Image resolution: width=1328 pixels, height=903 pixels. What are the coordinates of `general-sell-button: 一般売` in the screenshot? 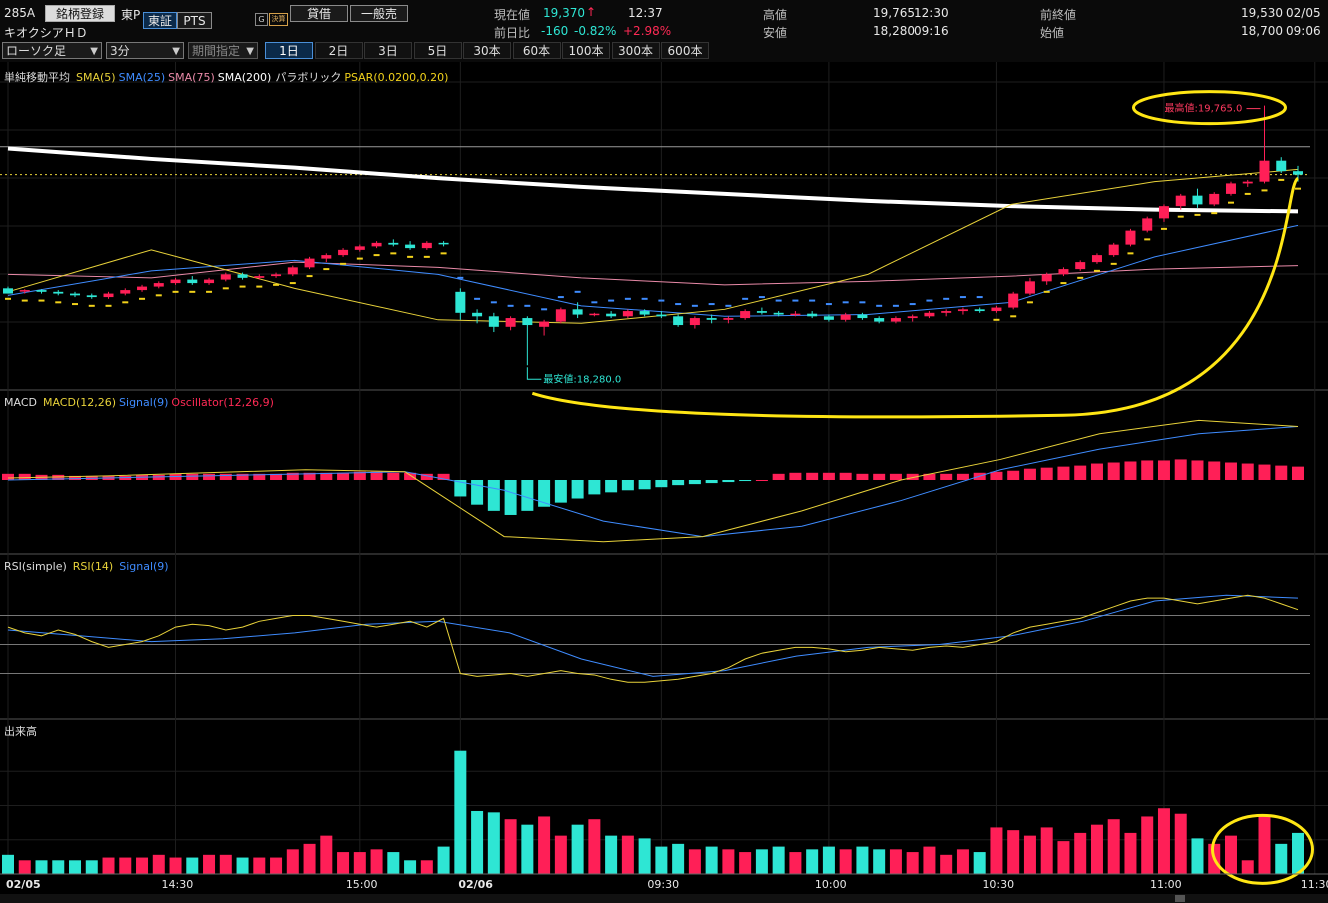 It's located at (379, 13).